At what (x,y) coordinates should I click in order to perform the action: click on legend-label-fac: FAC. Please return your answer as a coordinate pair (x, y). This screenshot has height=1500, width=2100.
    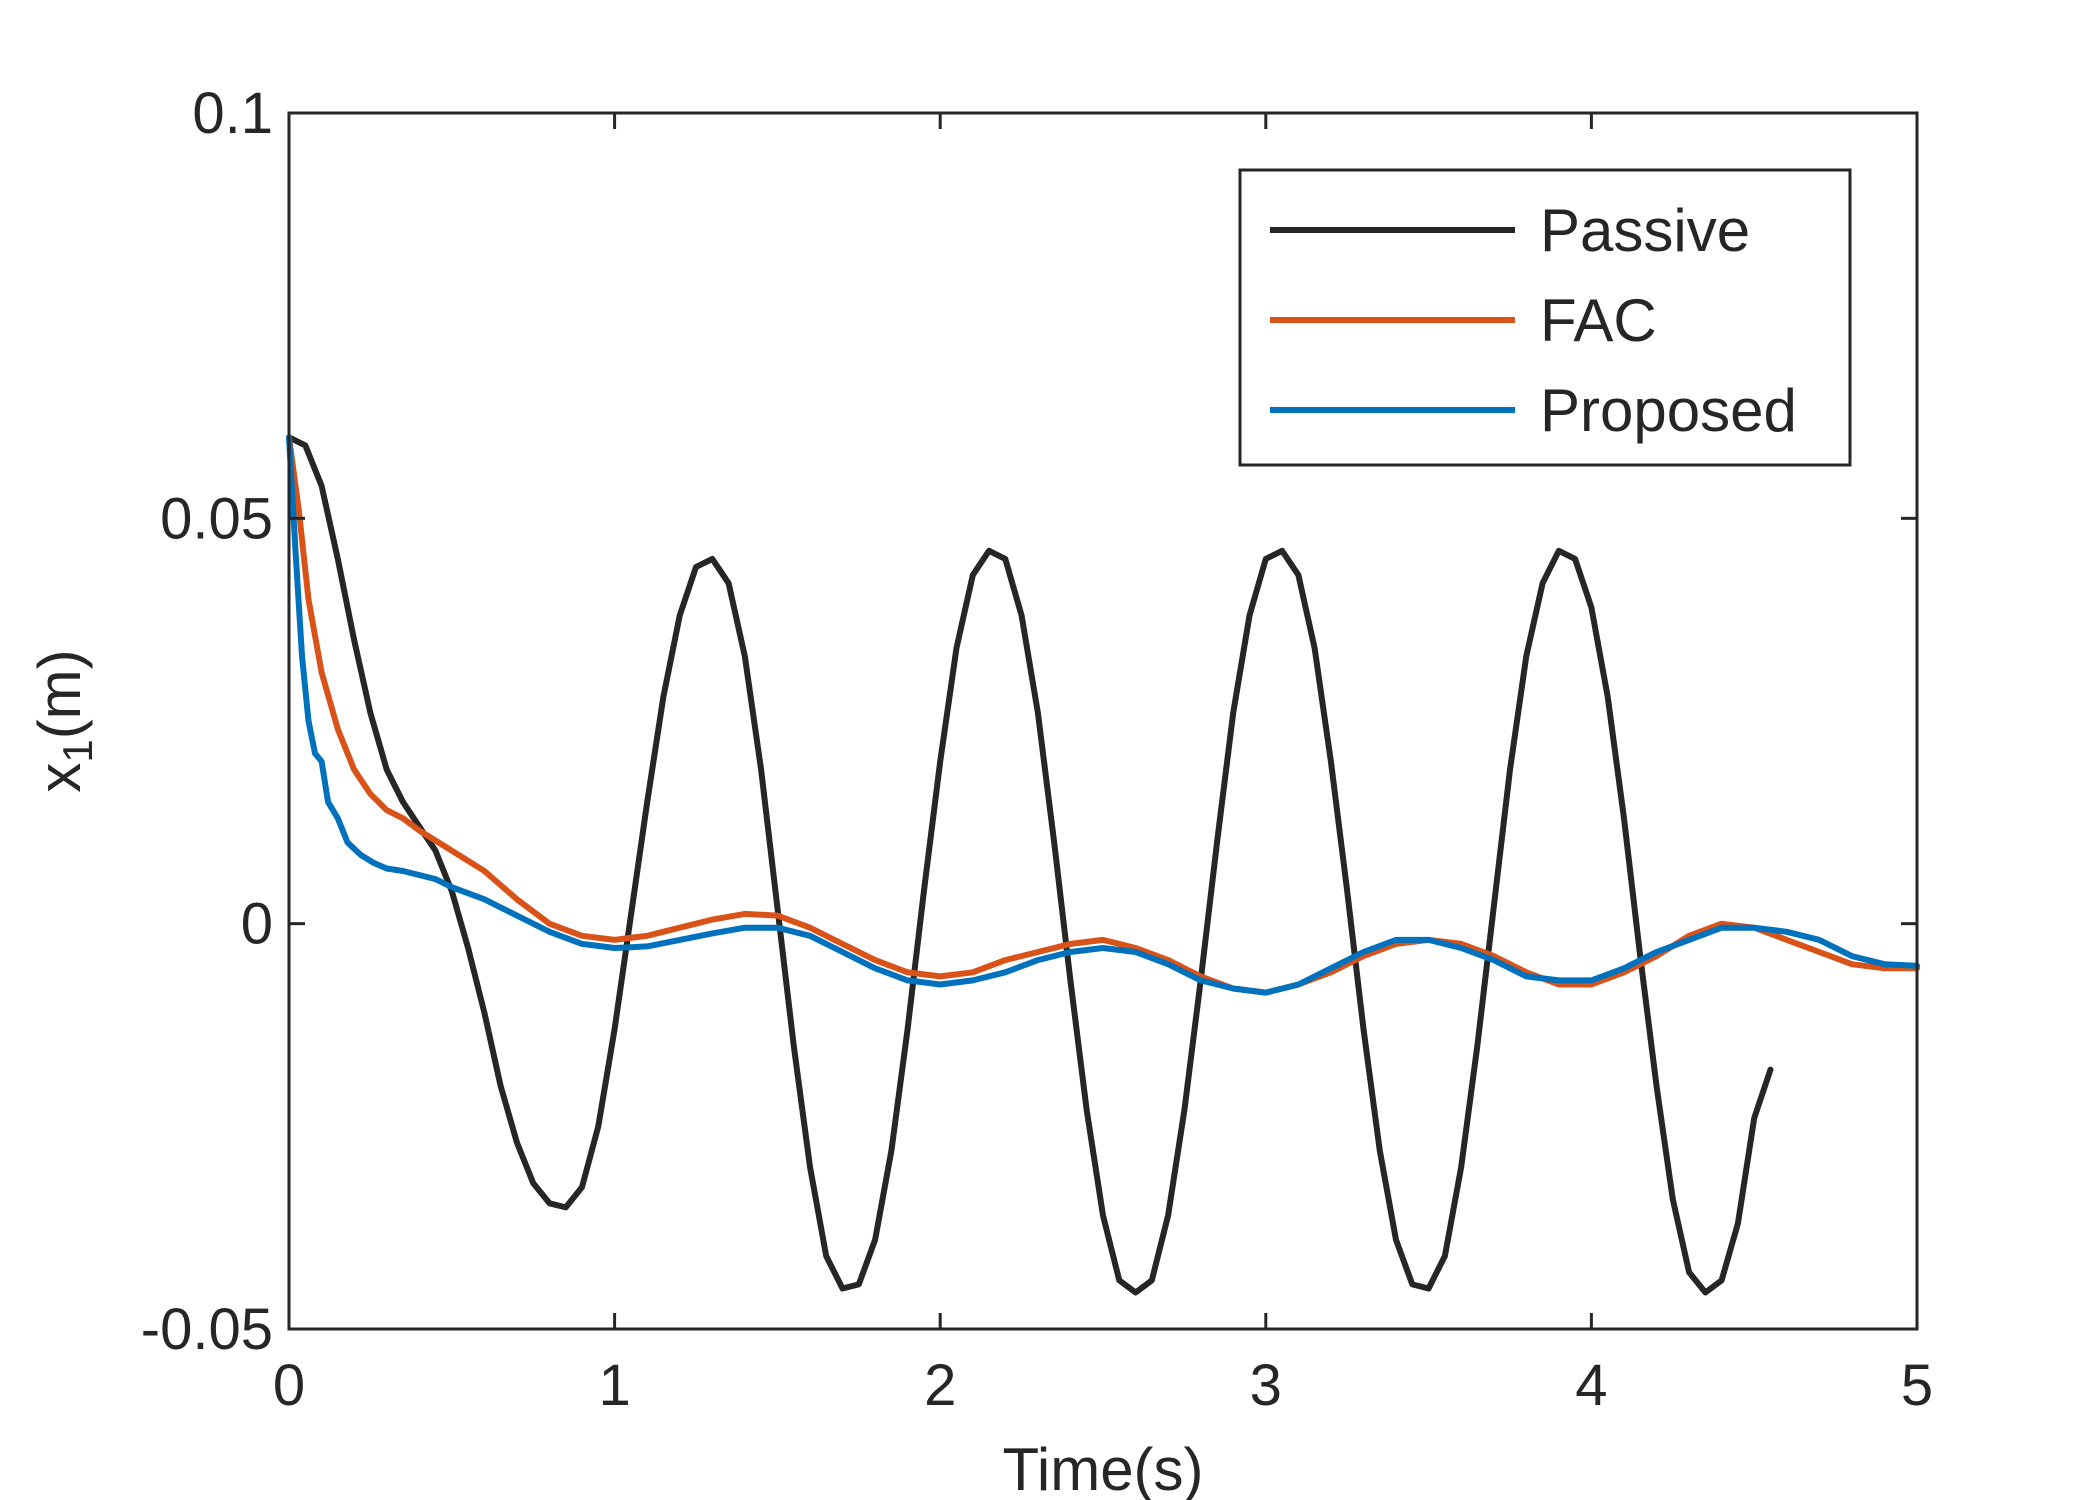
    Looking at the image, I should click on (1598, 320).